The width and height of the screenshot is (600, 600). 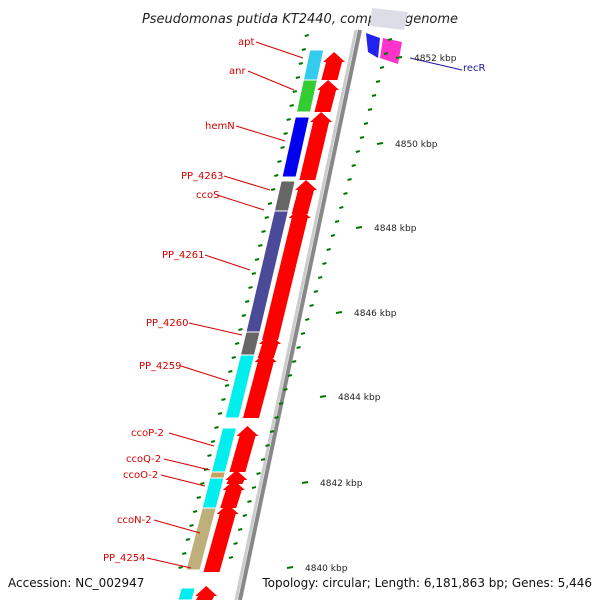 I want to click on gene-label-ccoQ-2: ccoQ-2, so click(x=143, y=459).